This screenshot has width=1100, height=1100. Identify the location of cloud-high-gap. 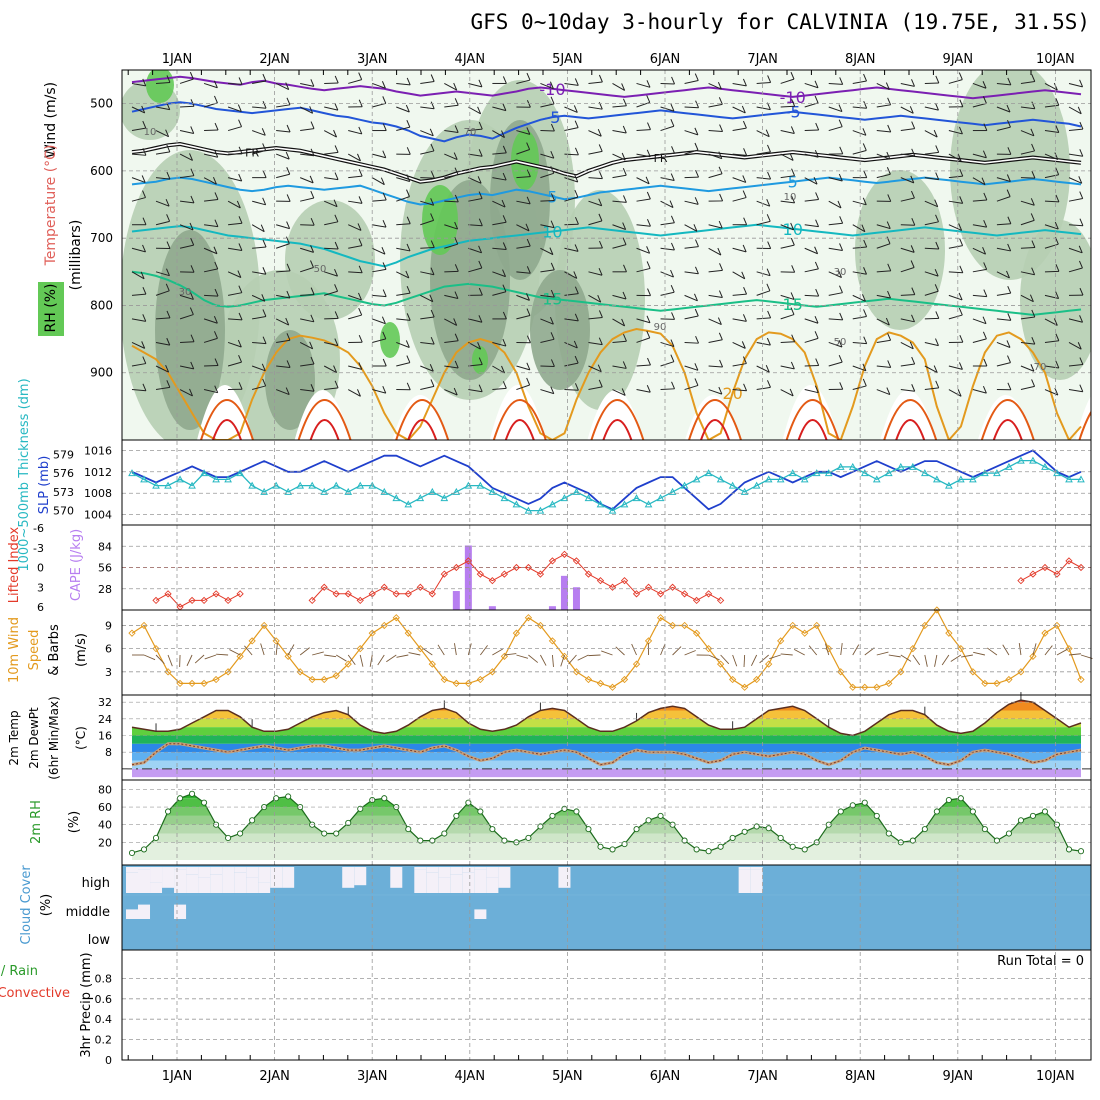
(396, 877).